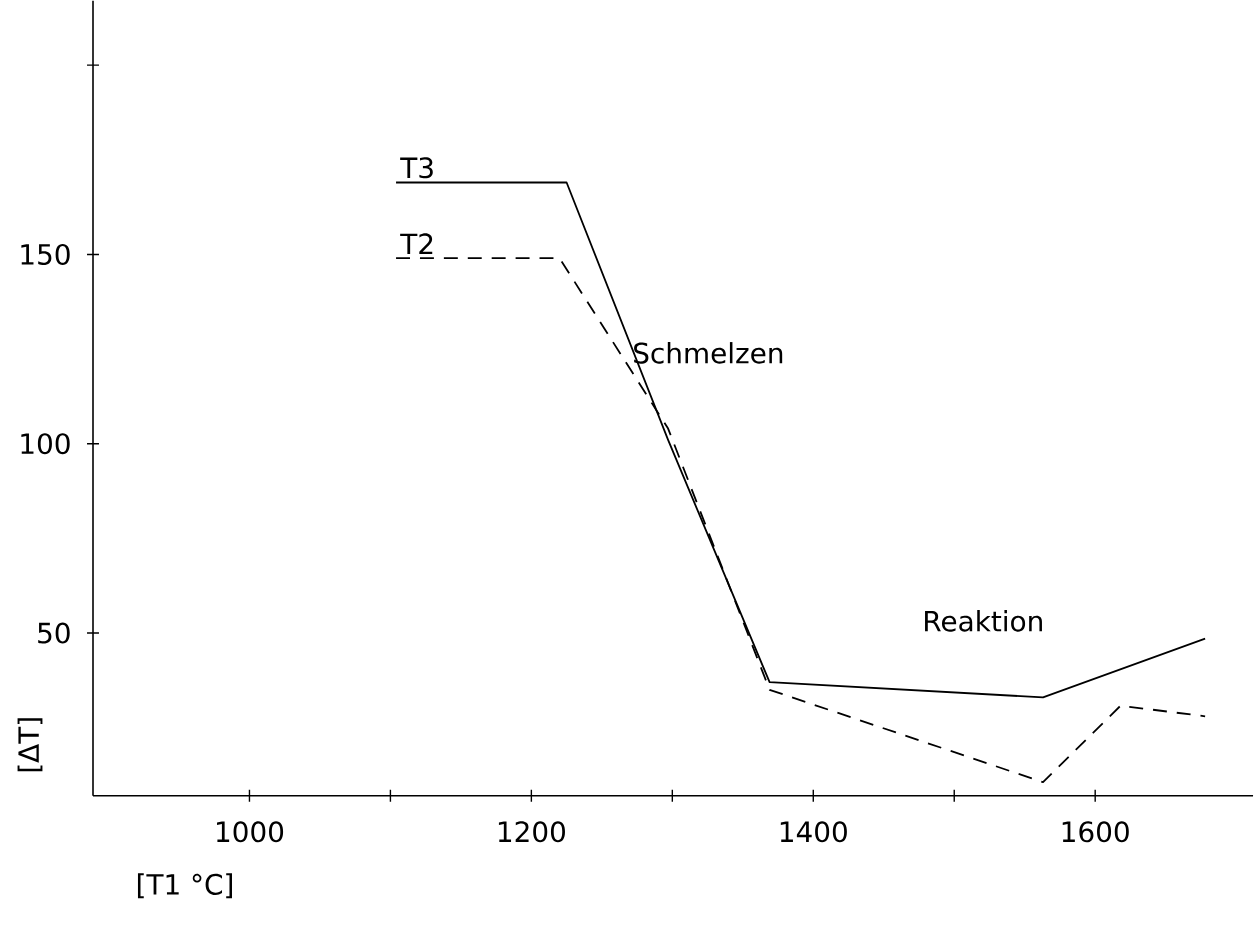 Image resolution: width=1256 pixels, height=935 pixels. What do you see at coordinates (531, 832) in the screenshot?
I see `x-tick-label: 1200` at bounding box center [531, 832].